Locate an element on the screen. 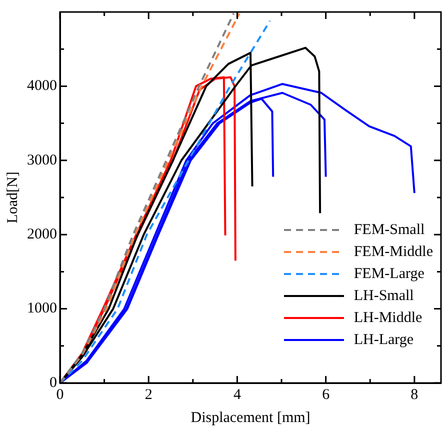  y-tick-label: 3000 is located at coordinates (42, 160).